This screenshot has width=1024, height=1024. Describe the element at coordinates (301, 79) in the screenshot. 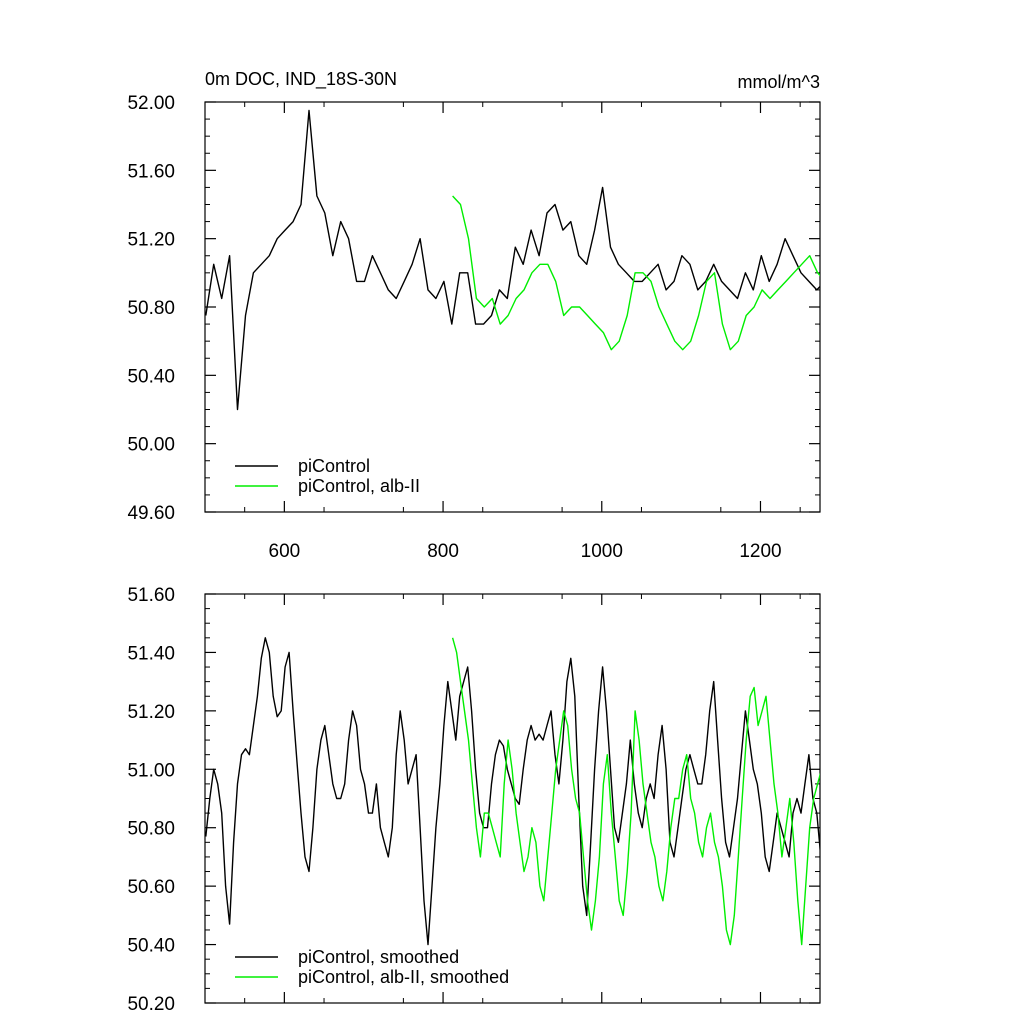

I see `chart-title: 0m DOC, IND_18S-30N` at that location.